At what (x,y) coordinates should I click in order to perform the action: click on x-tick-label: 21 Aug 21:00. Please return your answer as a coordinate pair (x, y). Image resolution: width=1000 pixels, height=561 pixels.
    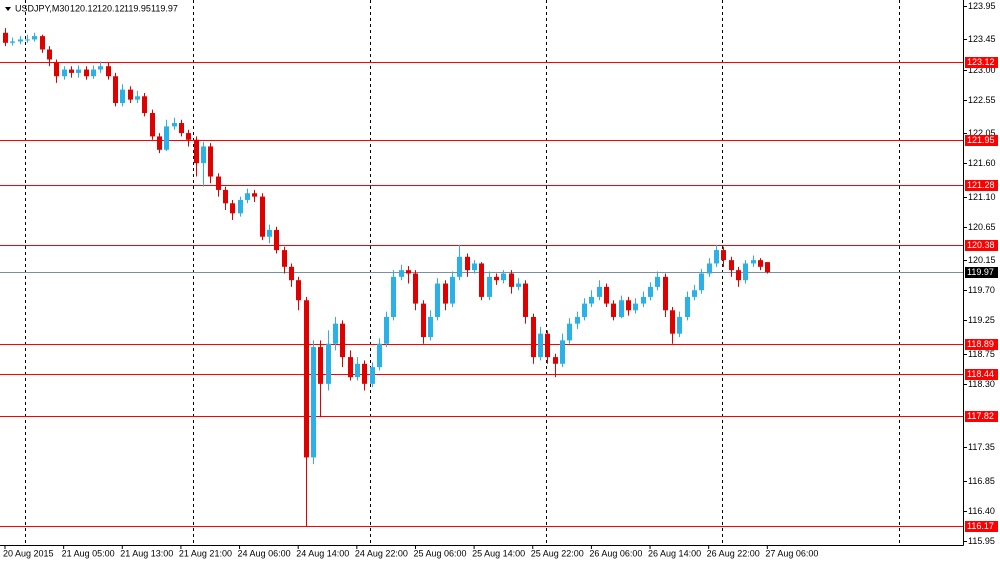
    Looking at the image, I should click on (205, 553).